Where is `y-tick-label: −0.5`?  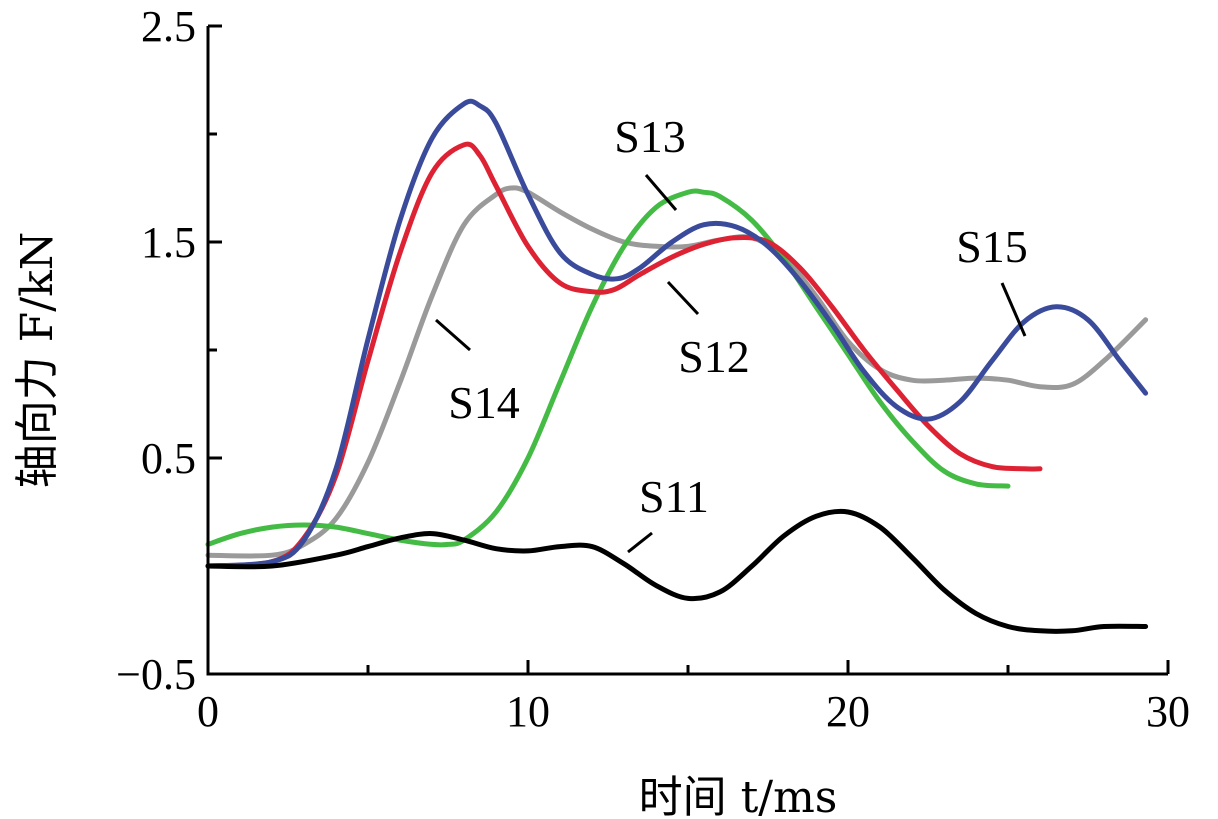
y-tick-label: −0.5 is located at coordinates (156, 674).